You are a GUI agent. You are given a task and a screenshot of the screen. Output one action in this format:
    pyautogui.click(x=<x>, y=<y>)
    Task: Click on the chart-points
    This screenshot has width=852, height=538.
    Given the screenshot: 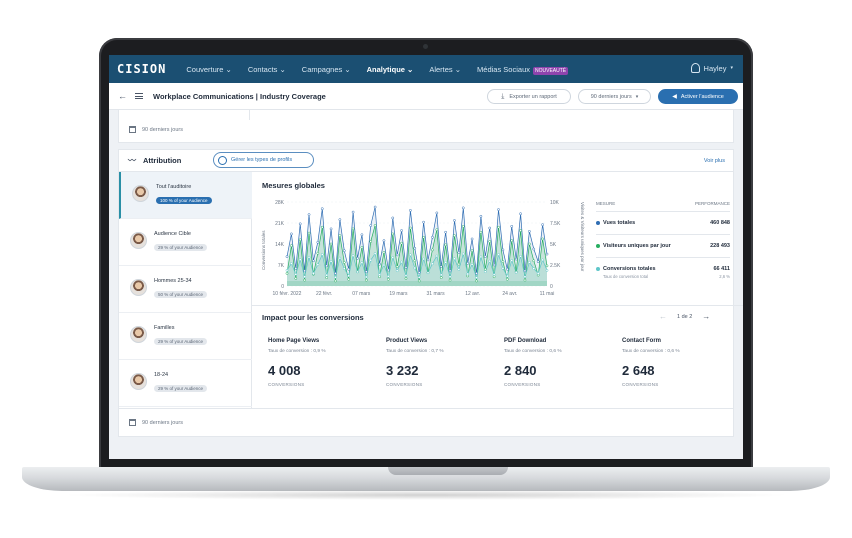 What is the action you would take?
    pyautogui.click(x=417, y=244)
    